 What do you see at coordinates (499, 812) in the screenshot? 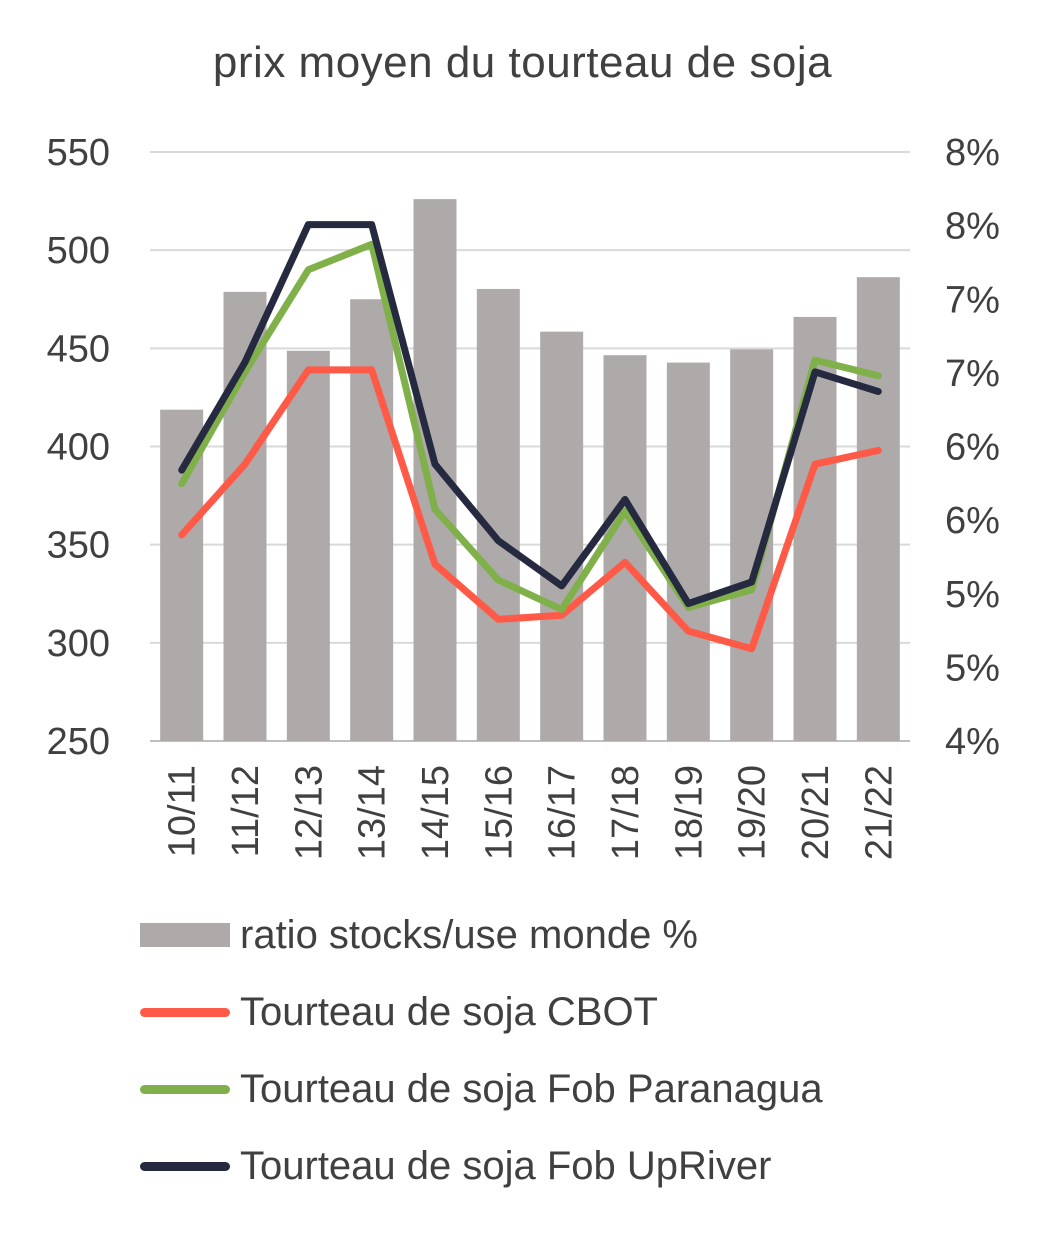
I see `x-tick-label: 15/16` at bounding box center [499, 812].